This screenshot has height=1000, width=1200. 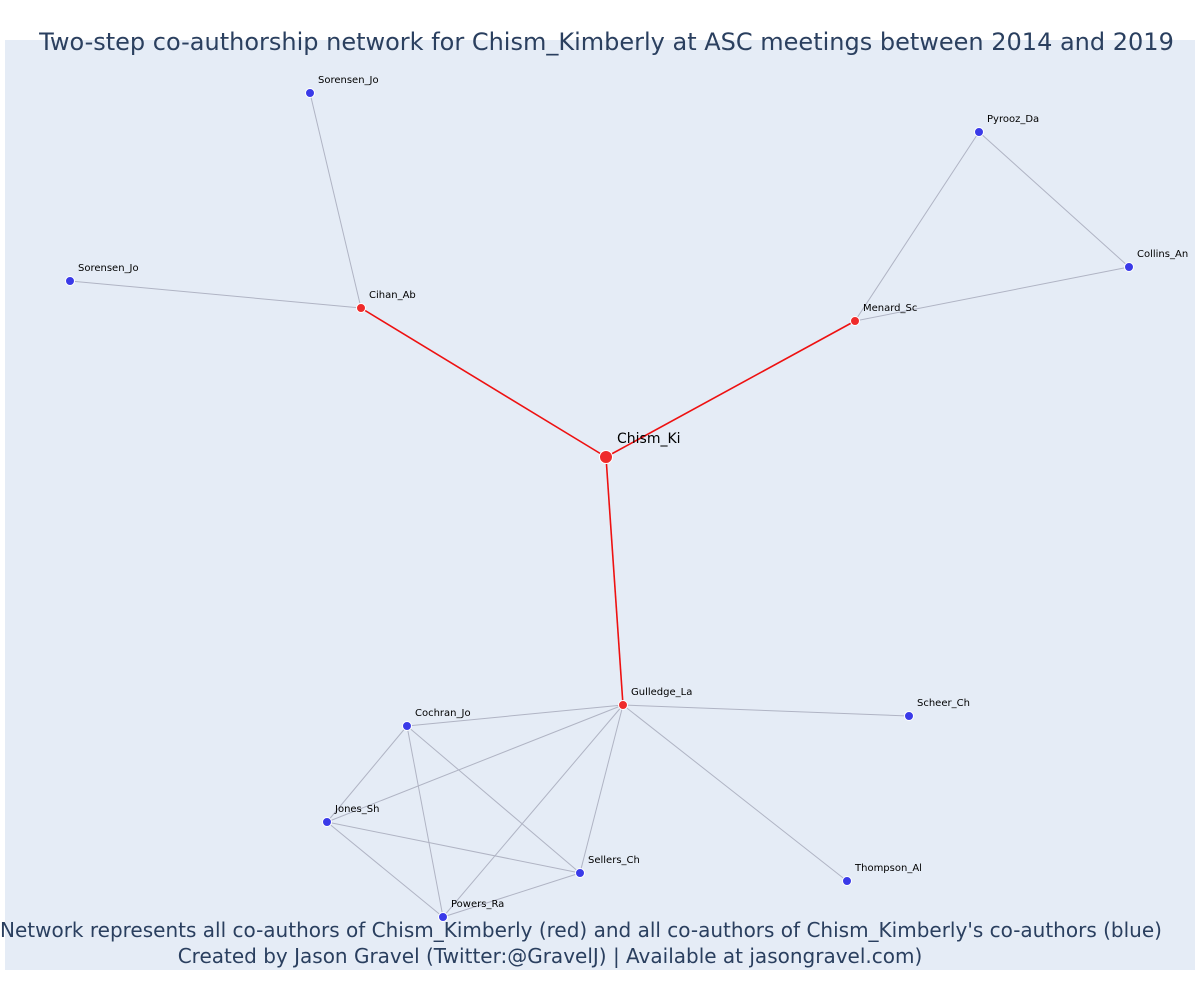 I want to click on node-jones, so click(x=327, y=822).